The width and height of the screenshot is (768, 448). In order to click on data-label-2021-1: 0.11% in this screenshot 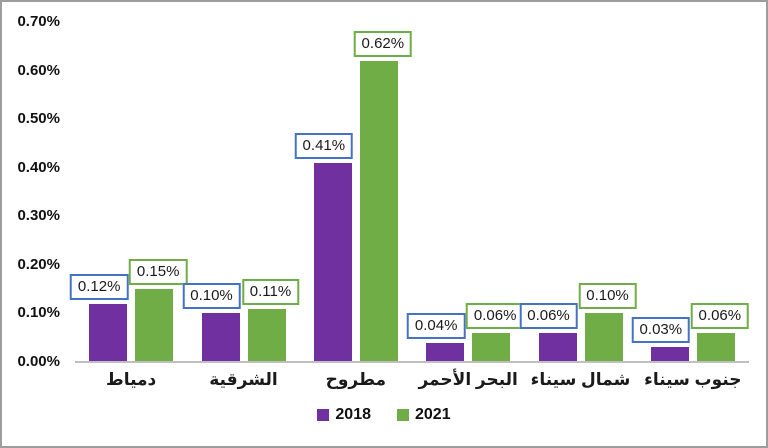, I will do `click(270, 291)`.